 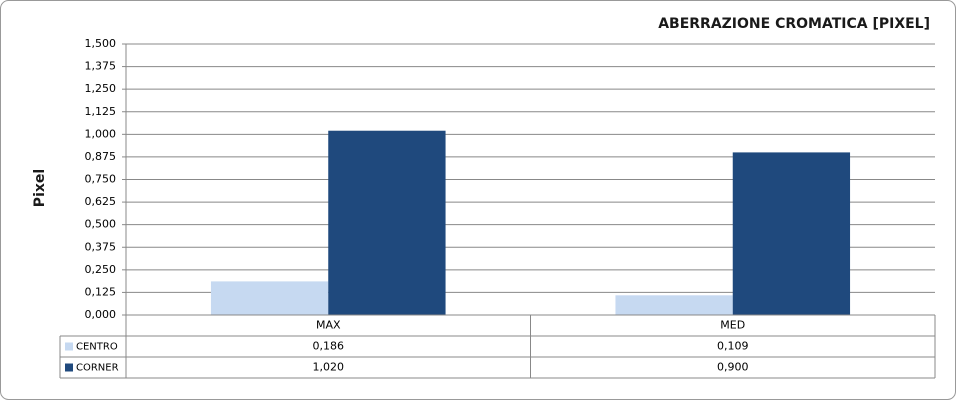 I want to click on table-value: 0,109, so click(x=733, y=346).